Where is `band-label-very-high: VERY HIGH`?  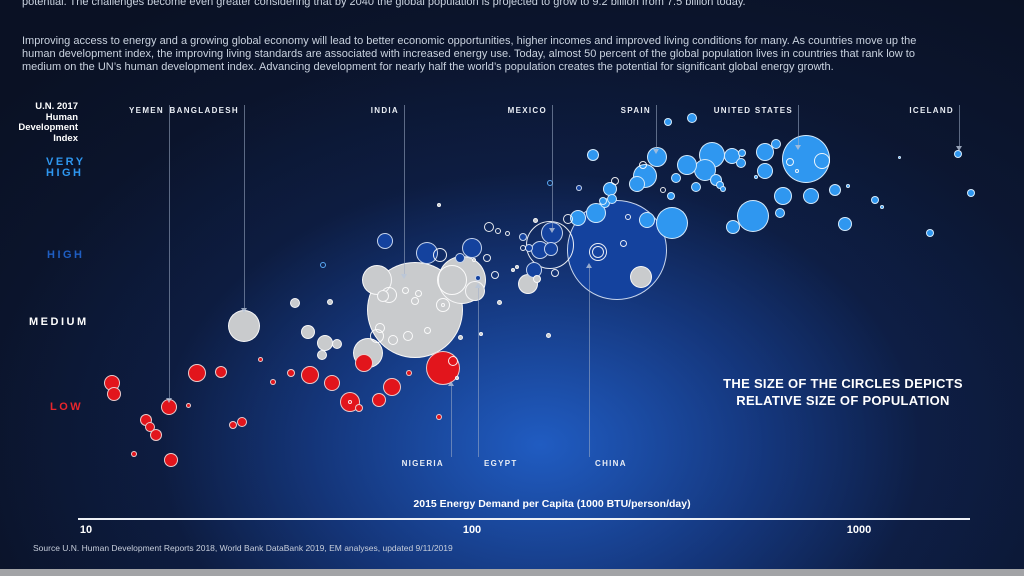 band-label-very-high: VERY HIGH is located at coordinates (66, 167).